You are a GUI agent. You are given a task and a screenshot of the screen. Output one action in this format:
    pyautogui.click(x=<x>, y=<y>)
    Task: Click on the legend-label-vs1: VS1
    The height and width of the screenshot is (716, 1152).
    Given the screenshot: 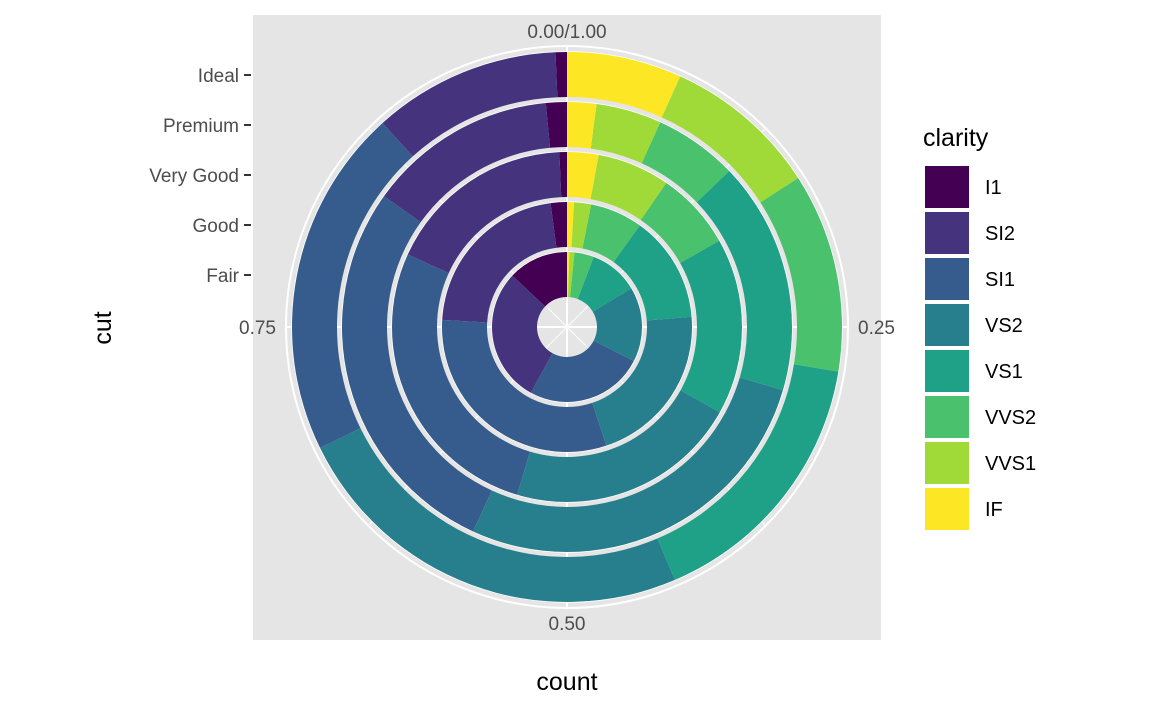 What is the action you would take?
    pyautogui.click(x=1004, y=372)
    